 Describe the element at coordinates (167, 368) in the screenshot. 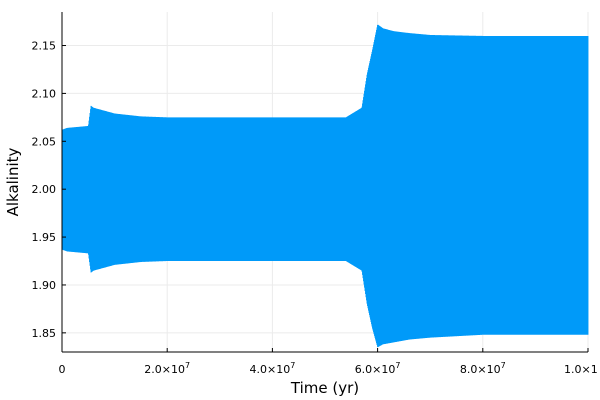

I see `x-tick-label: 2.0×10⁷` at that location.